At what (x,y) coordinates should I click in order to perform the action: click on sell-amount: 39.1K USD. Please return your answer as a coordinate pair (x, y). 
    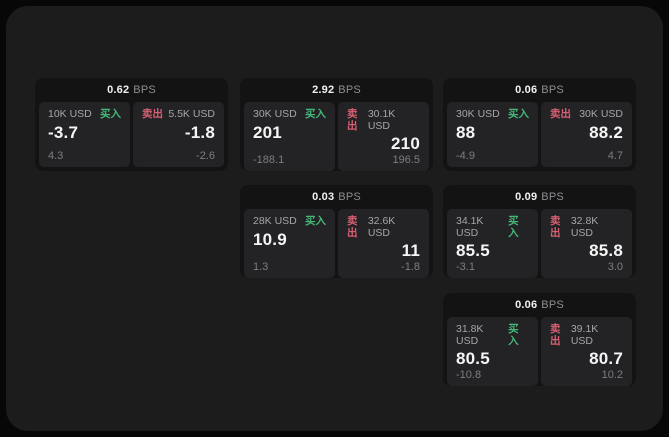
    Looking at the image, I should click on (584, 335).